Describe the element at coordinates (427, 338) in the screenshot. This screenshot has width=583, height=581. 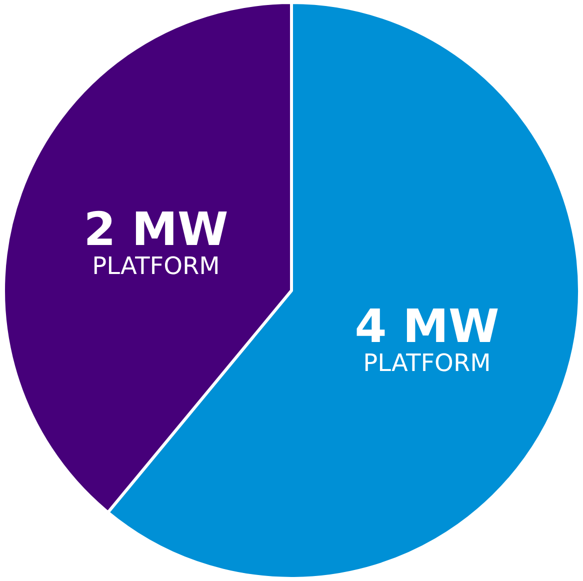
I see `slice-label: 4 MW PLATFORM` at that location.